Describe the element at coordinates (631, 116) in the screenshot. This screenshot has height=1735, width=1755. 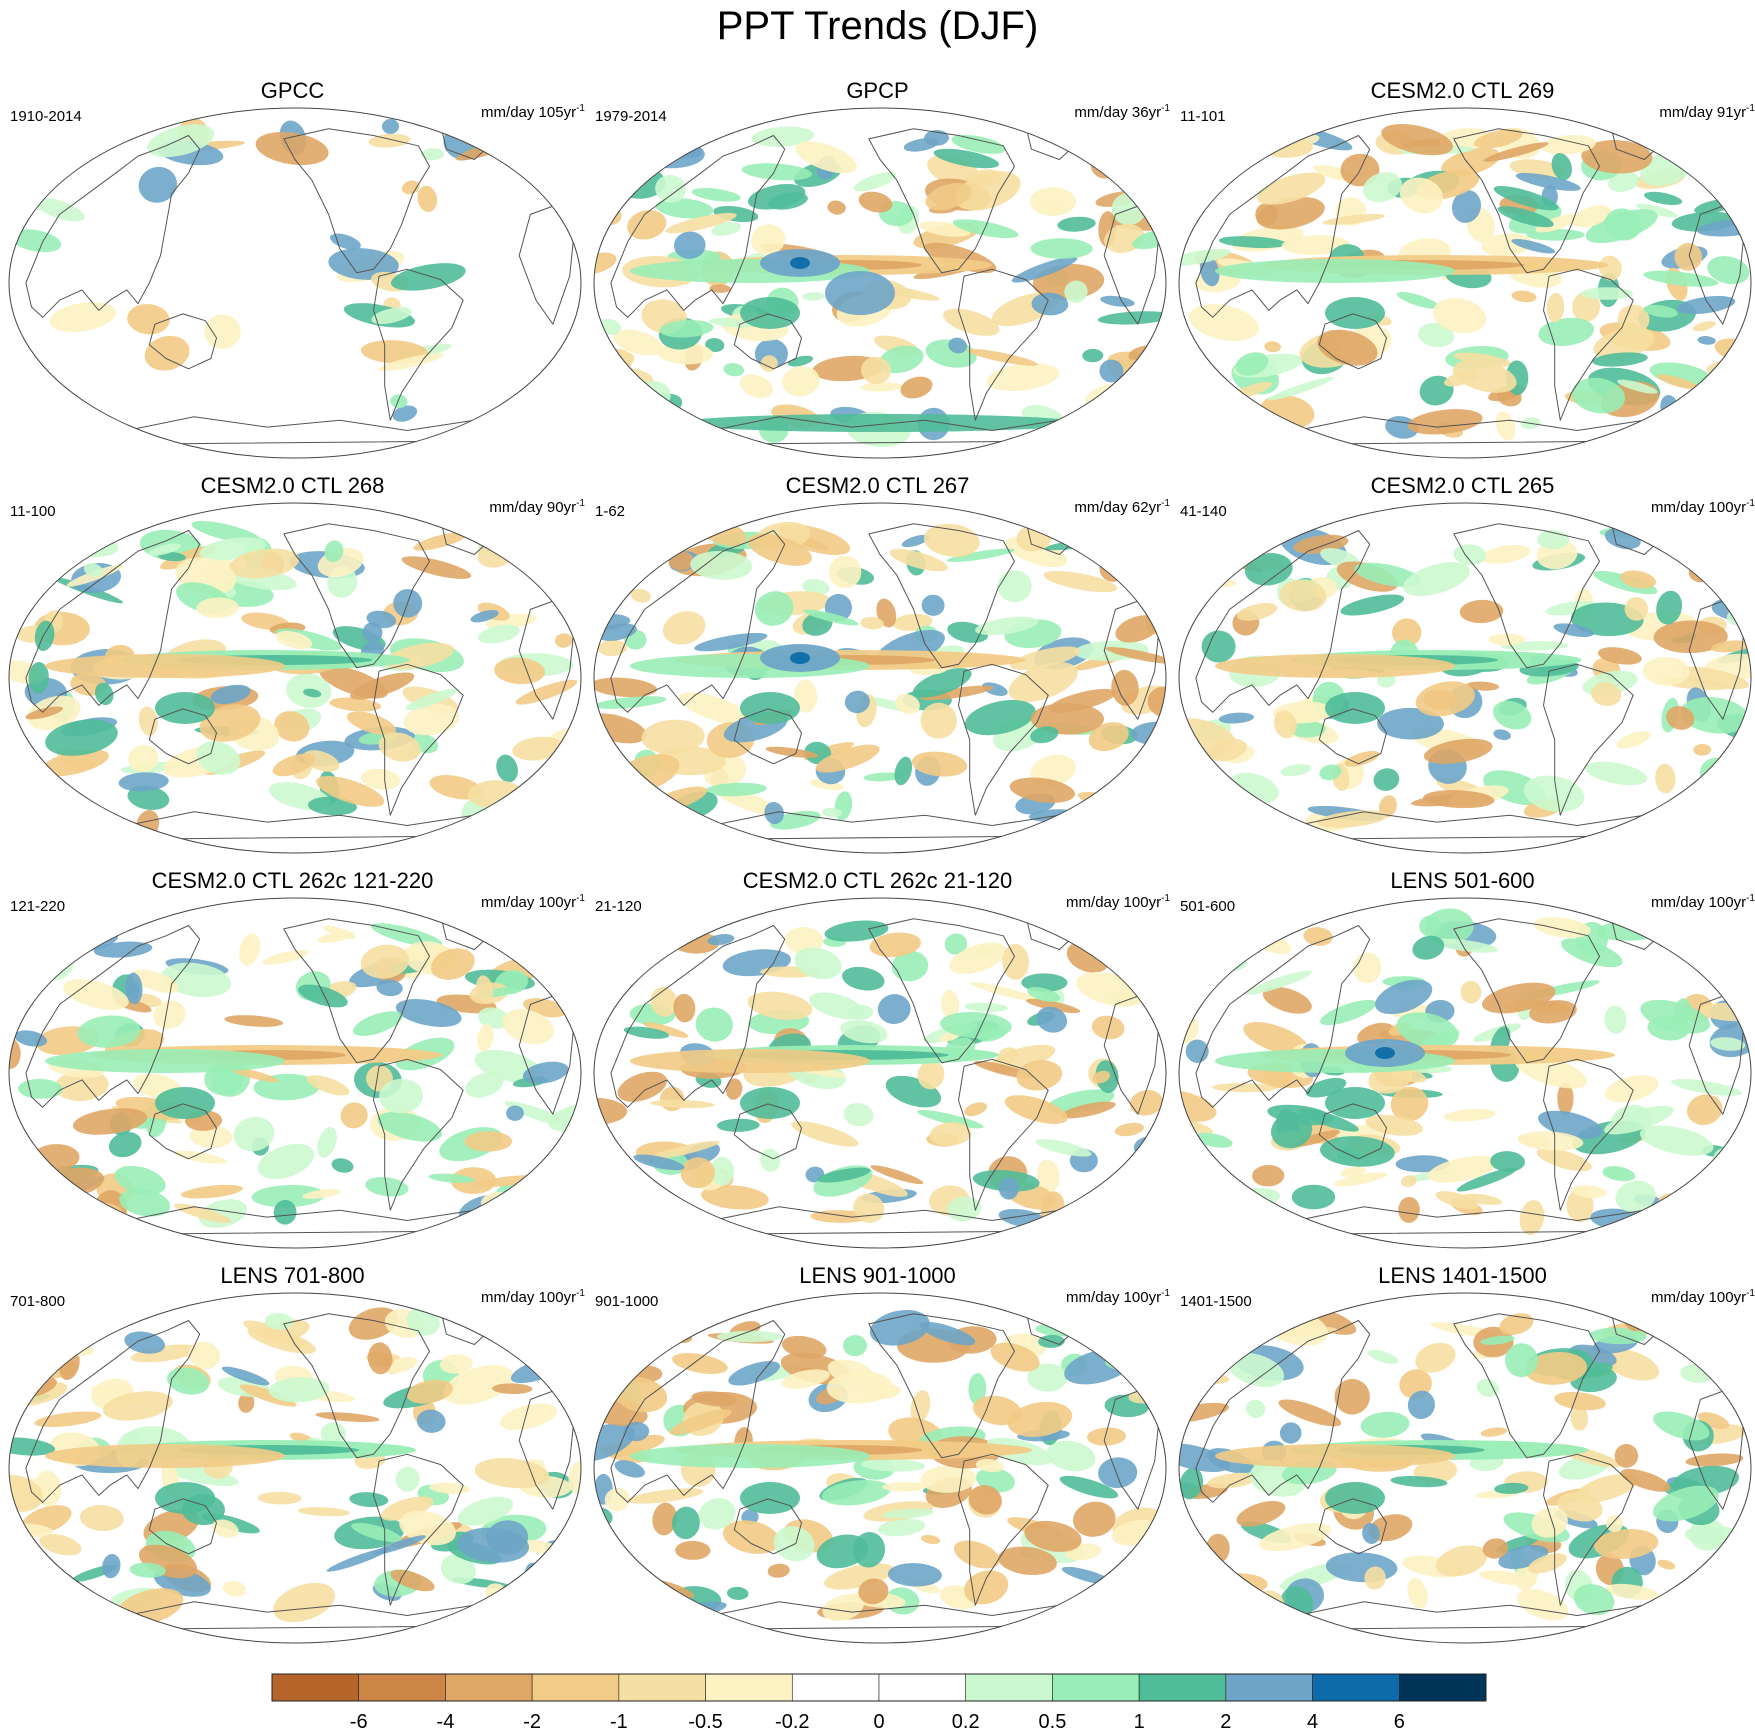
I see `panel-period: 1979-2014` at that location.